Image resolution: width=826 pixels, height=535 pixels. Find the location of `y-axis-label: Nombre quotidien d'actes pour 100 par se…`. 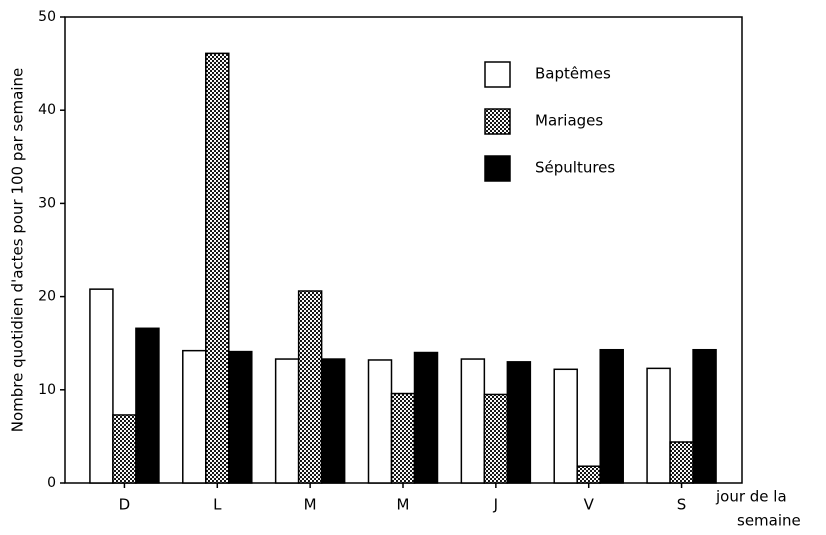

y-axis-label: Nombre quotidien d'actes pour 100 par se… is located at coordinates (18, 250).